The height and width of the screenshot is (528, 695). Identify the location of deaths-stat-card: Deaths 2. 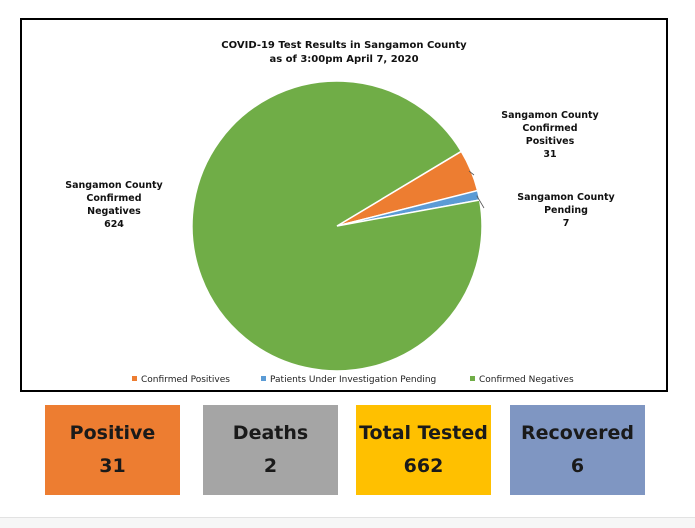
(270, 450).